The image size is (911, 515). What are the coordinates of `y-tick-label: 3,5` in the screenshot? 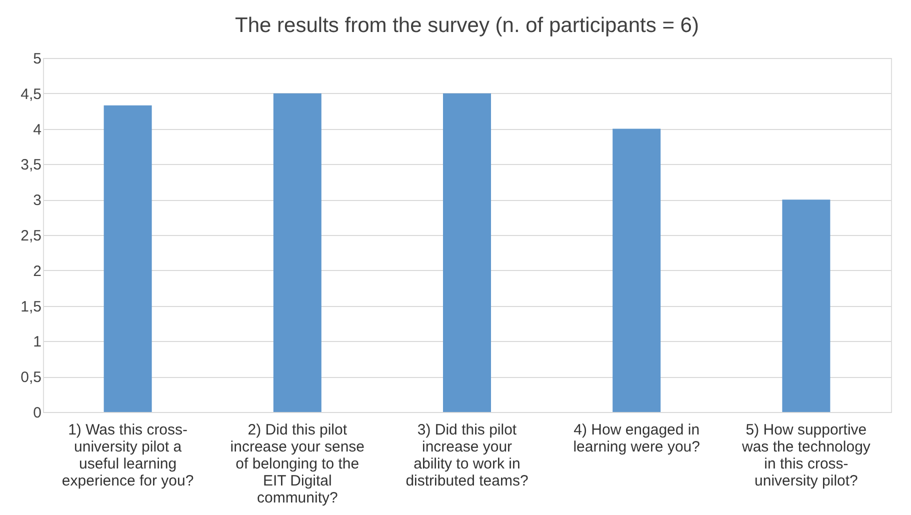 It's located at (31, 165).